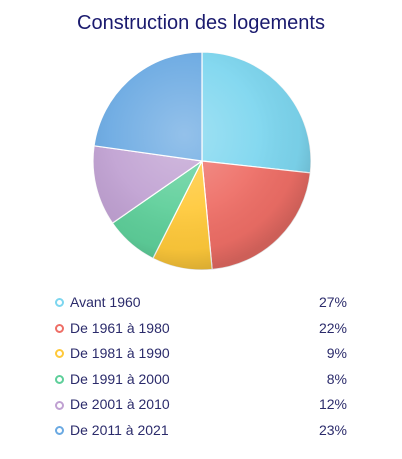 This screenshot has height=459, width=402. What do you see at coordinates (332, 429) in the screenshot?
I see `legend-value: 23%` at bounding box center [332, 429].